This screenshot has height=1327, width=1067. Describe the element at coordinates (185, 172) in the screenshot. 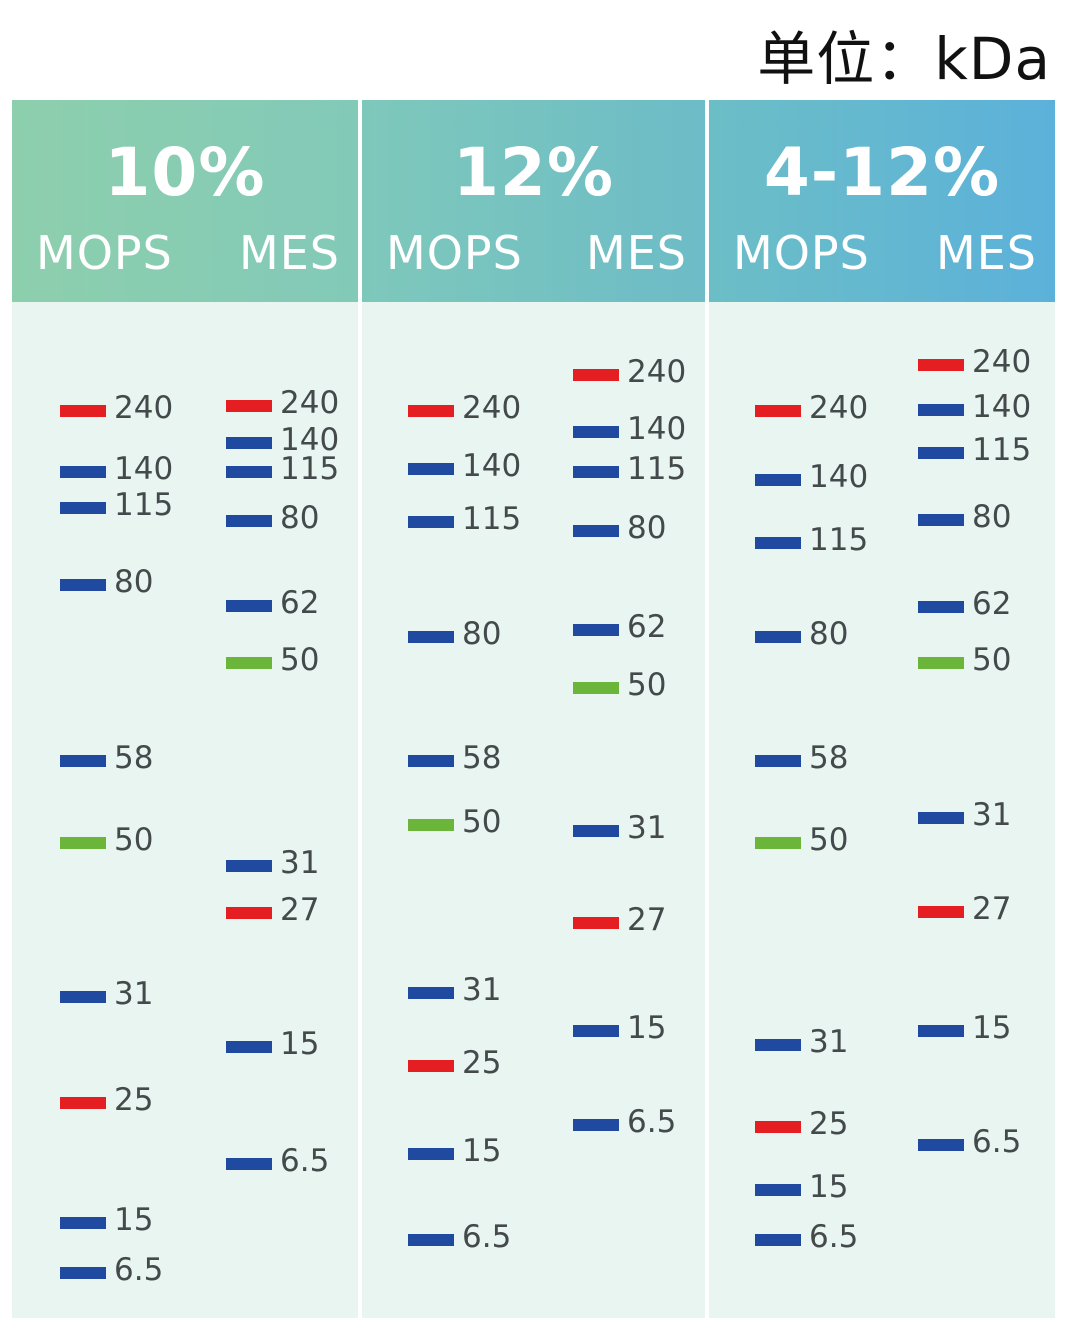

I see `gel-percentage: 10%` at that location.